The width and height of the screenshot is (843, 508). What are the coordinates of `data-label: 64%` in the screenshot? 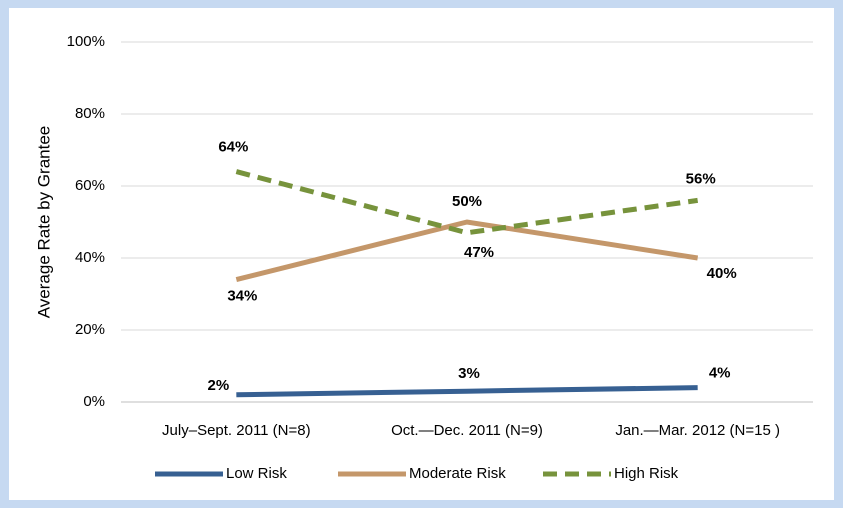 It's located at (233, 147).